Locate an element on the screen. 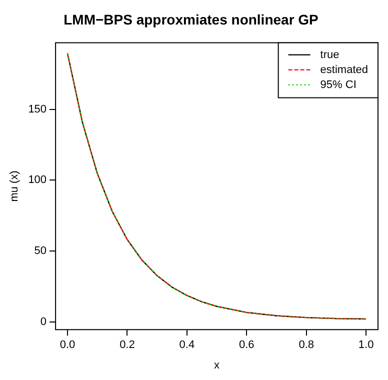 The image size is (388, 380). y-tick-label: 0 is located at coordinates (43, 322).